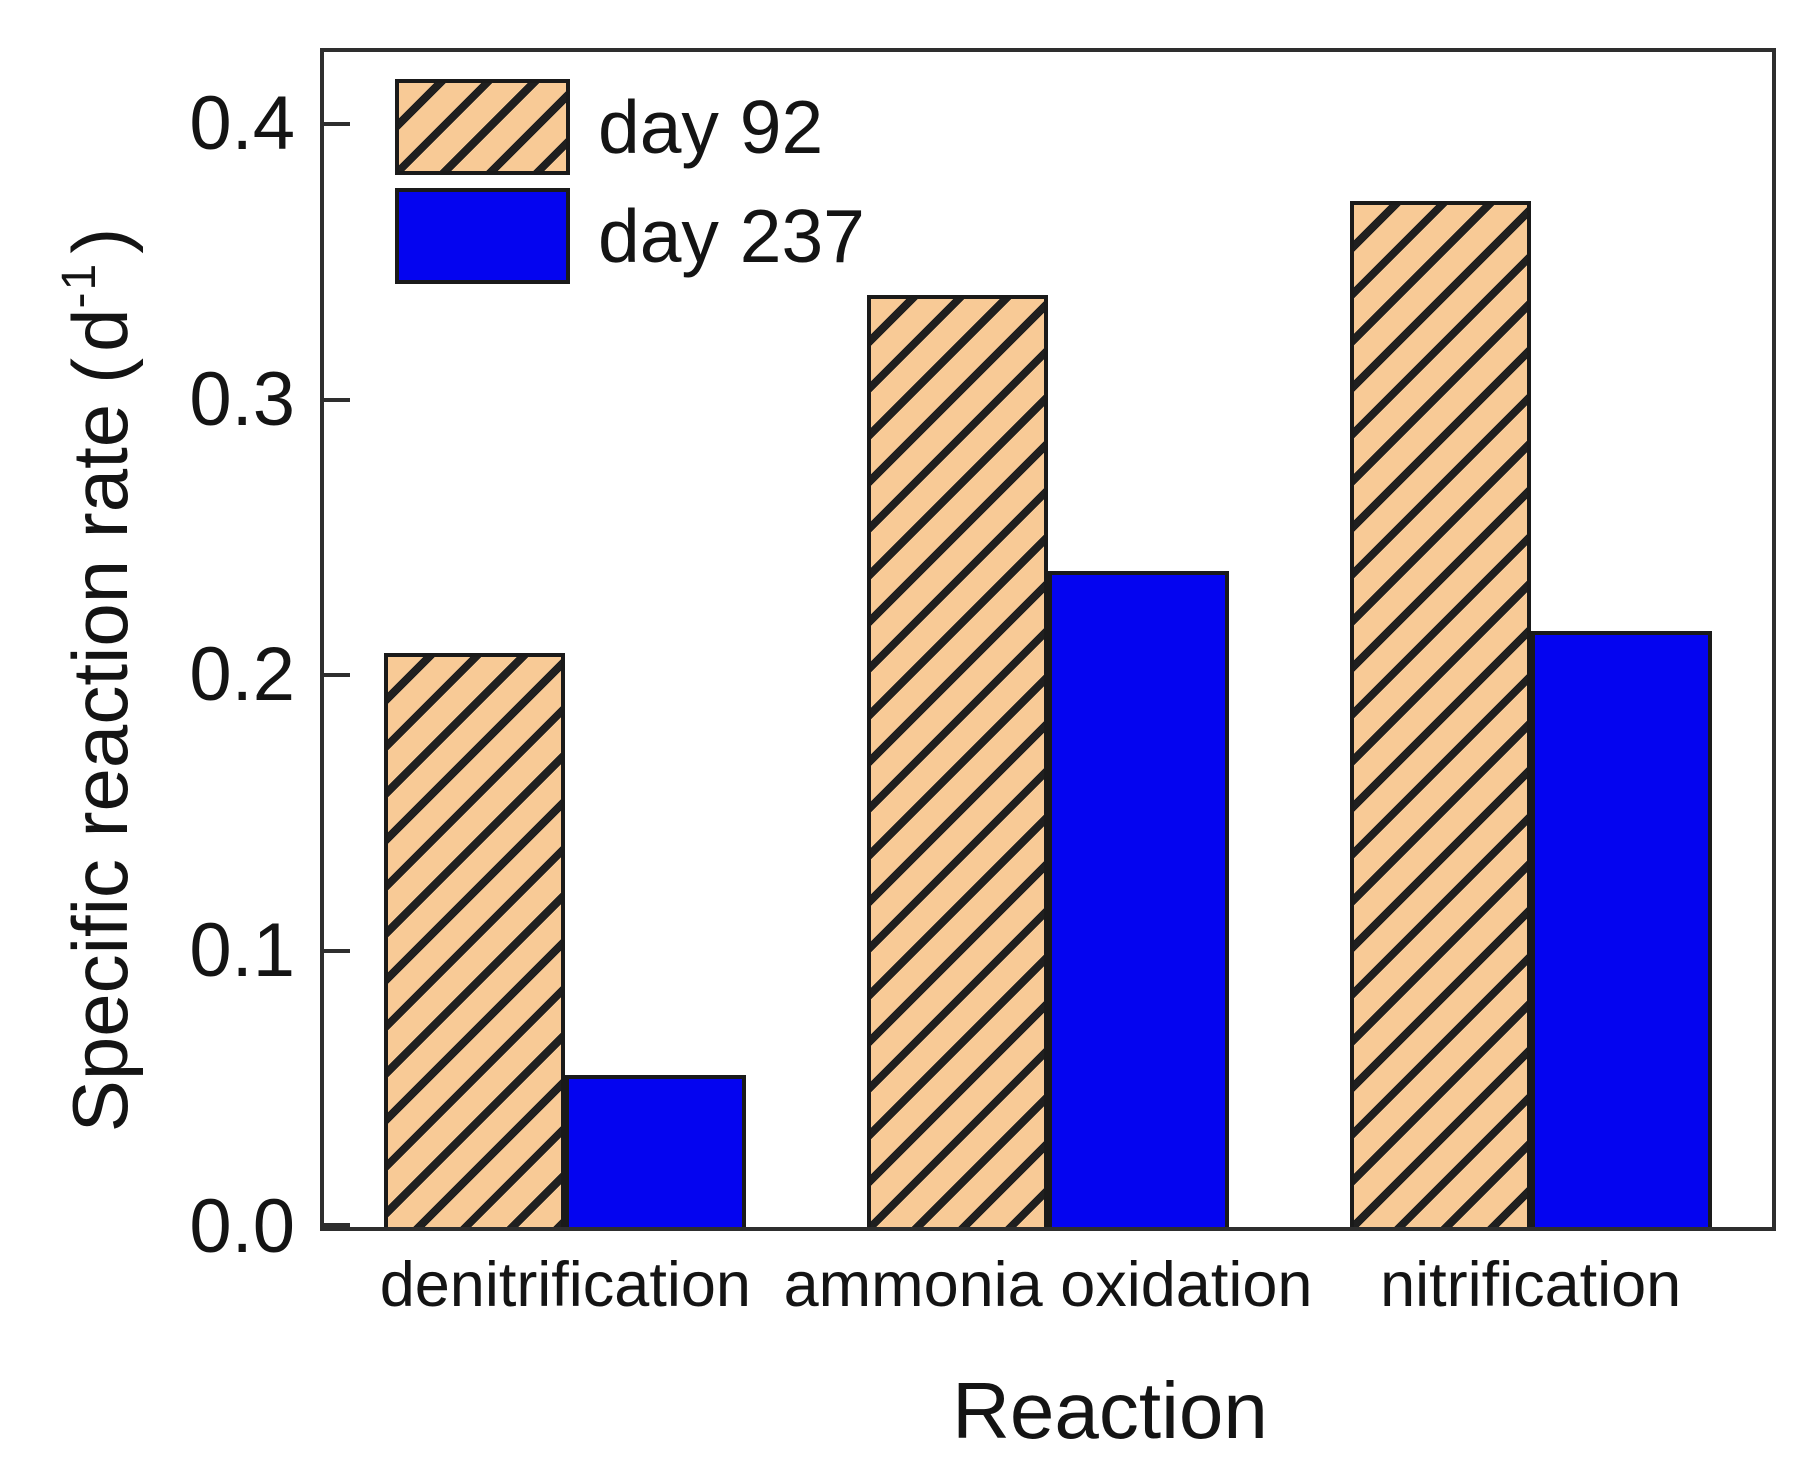 The height and width of the screenshot is (1480, 1816). Describe the element at coordinates (957, 760) in the screenshot. I see `bar-day-92-ammonia-oxidation` at that location.